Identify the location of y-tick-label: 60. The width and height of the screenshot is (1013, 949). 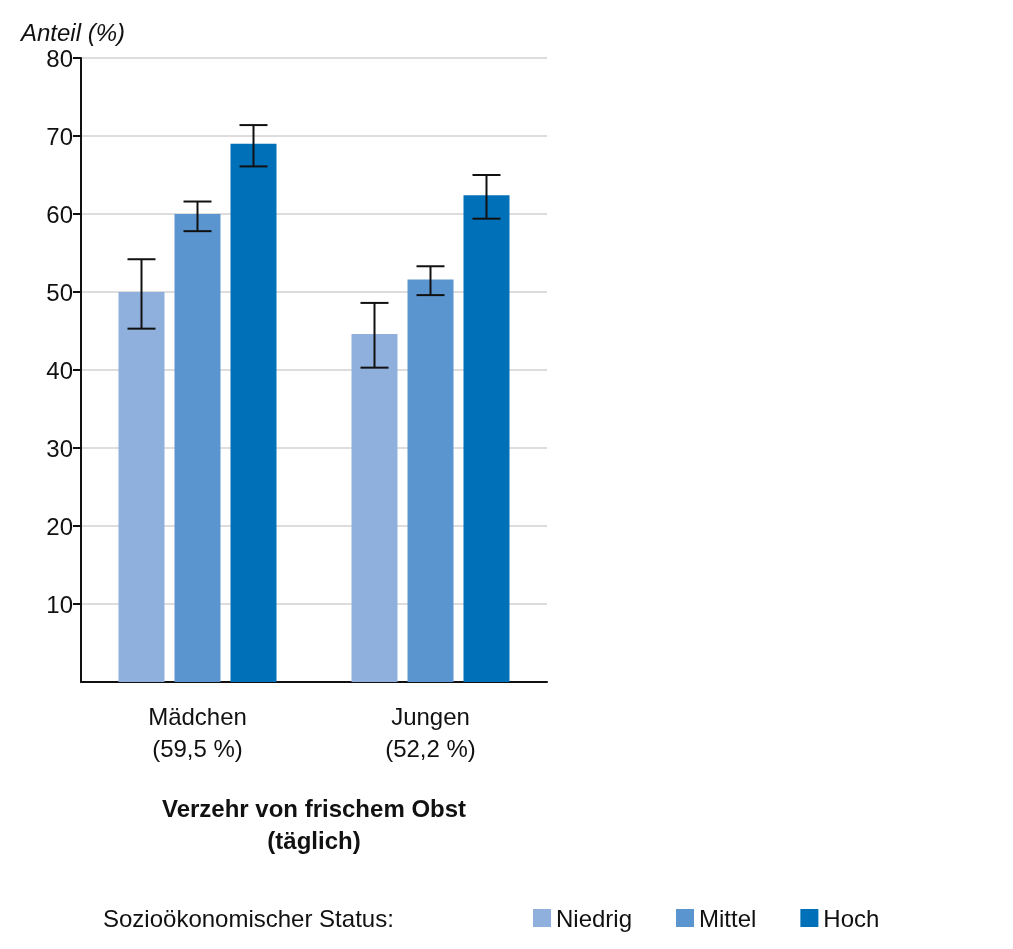
(59, 214).